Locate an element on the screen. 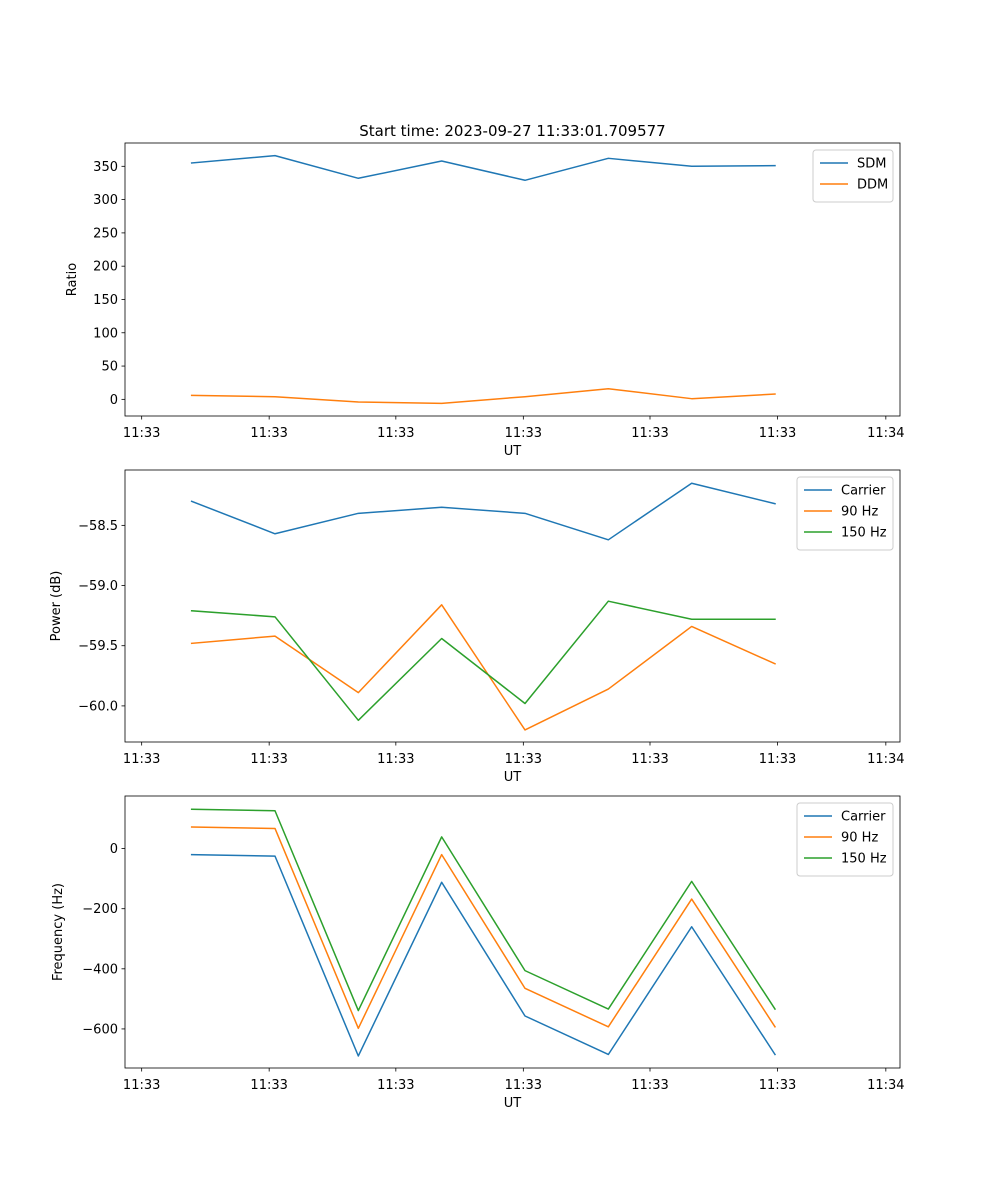 Image resolution: width=1000 pixels, height=1204 pixels. legend-label: SDM is located at coordinates (871, 164).